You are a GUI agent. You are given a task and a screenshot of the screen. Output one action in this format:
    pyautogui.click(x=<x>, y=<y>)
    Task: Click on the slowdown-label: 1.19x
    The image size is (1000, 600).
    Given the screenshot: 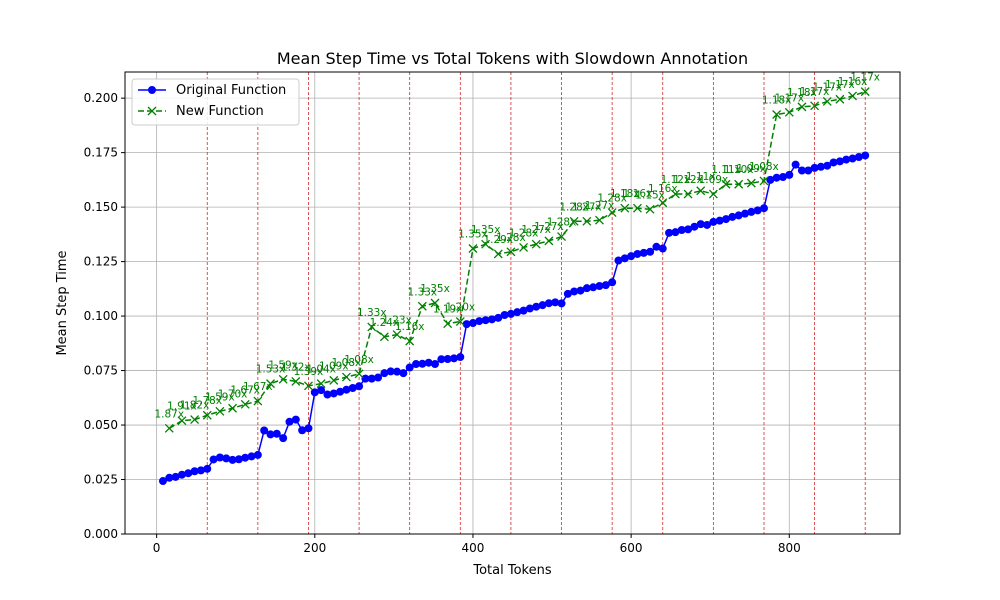 What is the action you would take?
    pyautogui.click(x=448, y=310)
    